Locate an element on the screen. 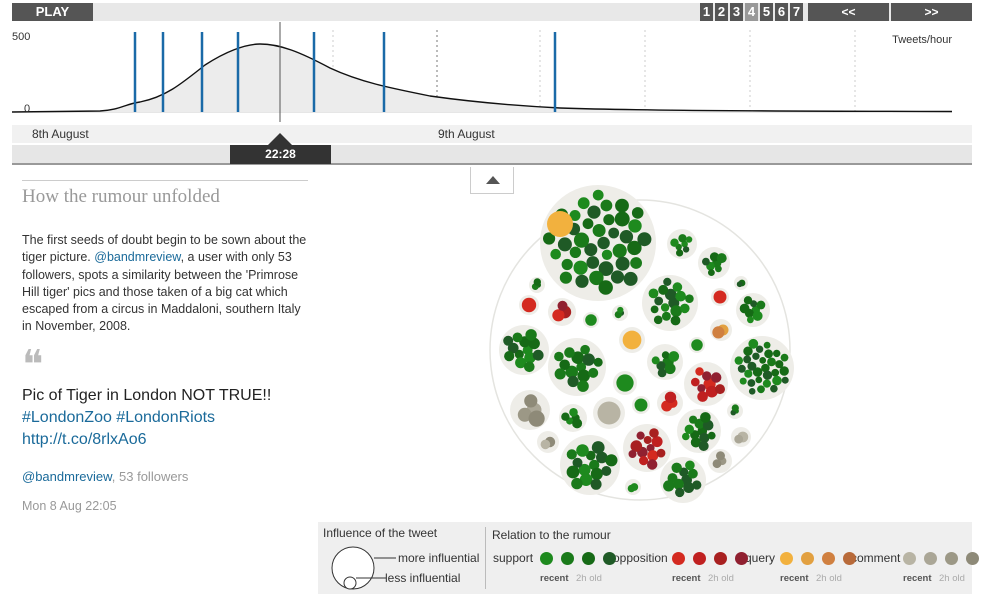  time-handle-pointer is located at coordinates (280, 139).